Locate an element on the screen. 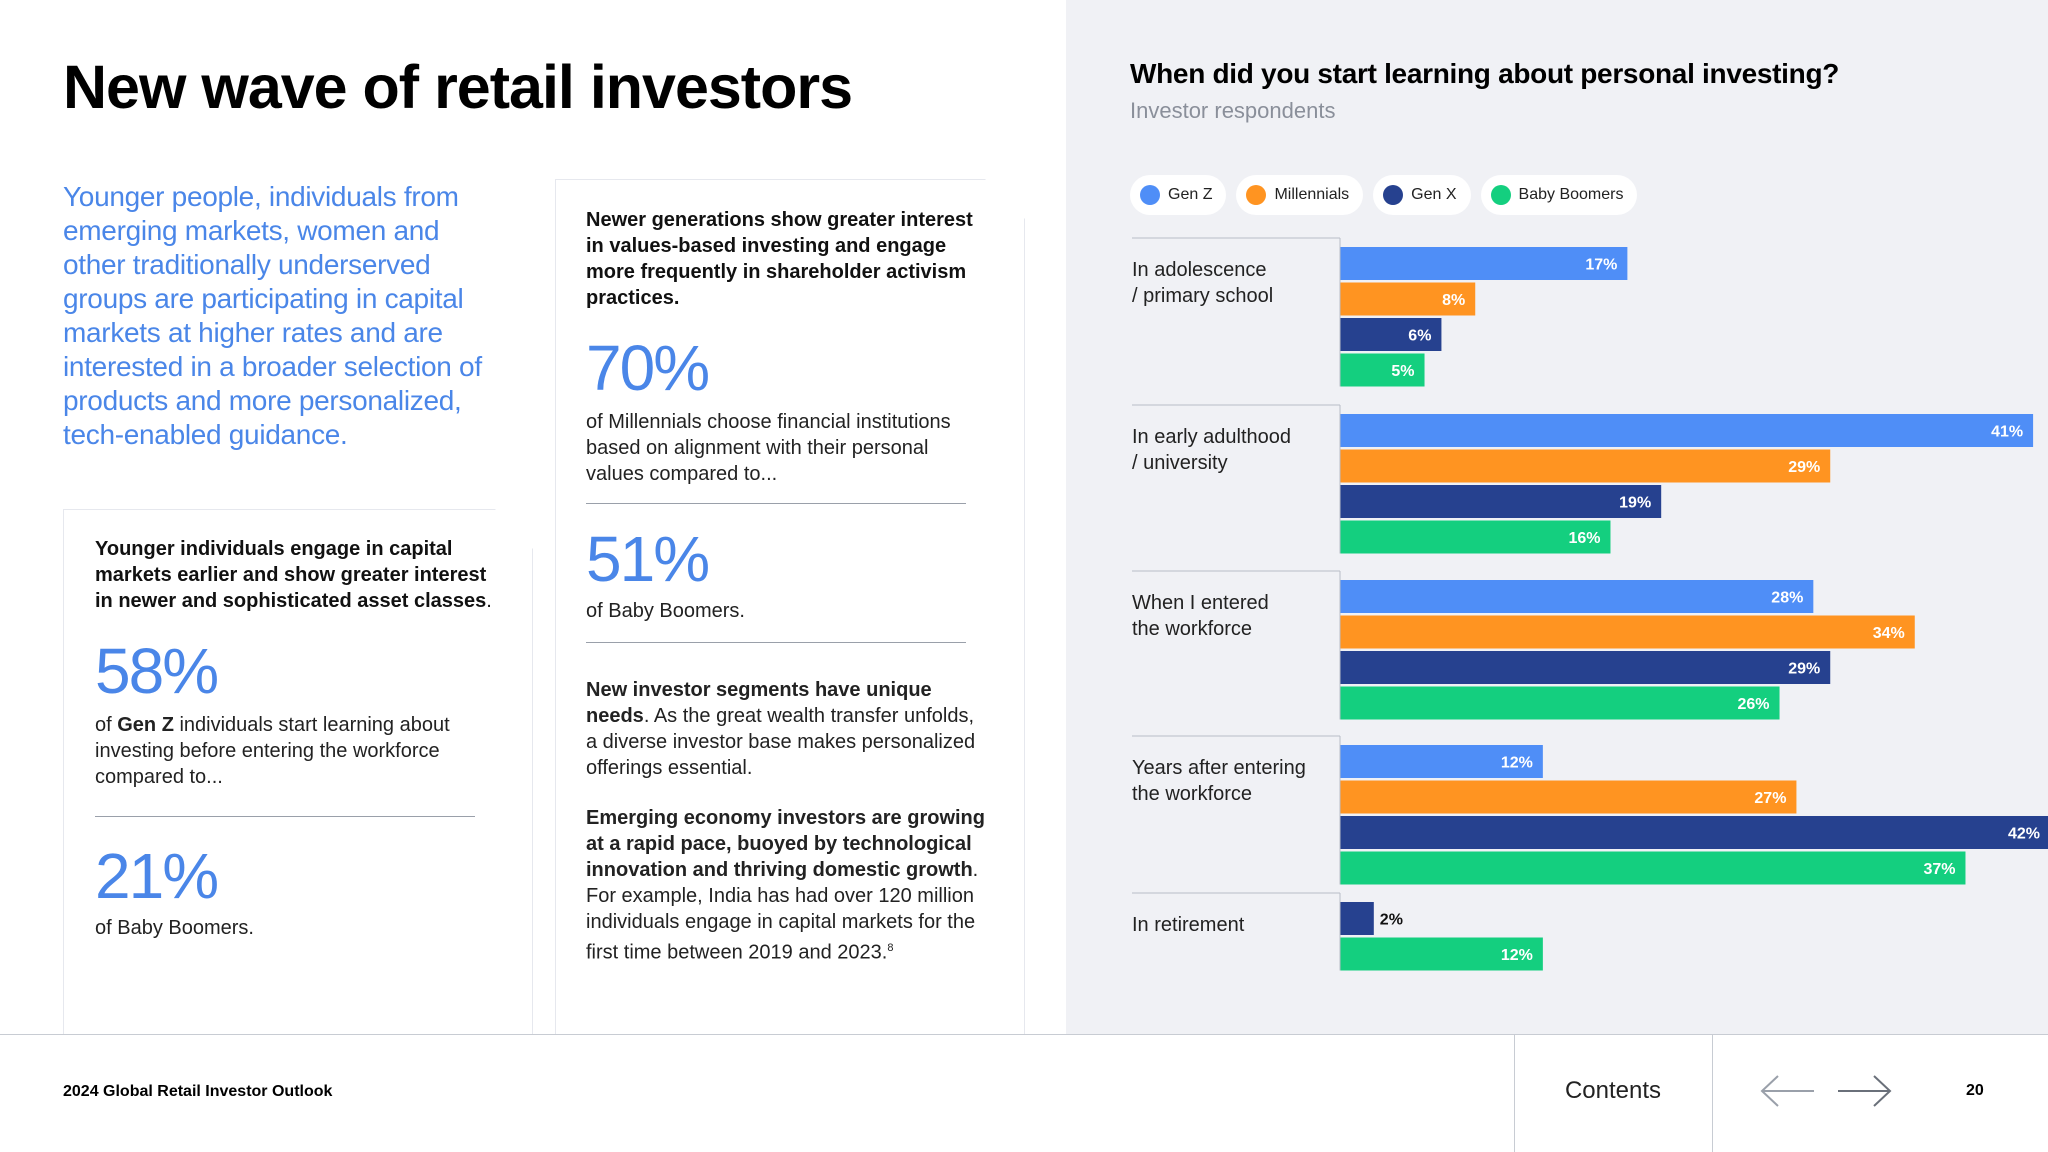  arrow-right-icon is located at coordinates (1865, 1091).